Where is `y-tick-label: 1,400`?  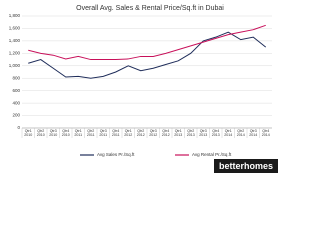 y-tick-label: 1,400 is located at coordinates (15, 40).